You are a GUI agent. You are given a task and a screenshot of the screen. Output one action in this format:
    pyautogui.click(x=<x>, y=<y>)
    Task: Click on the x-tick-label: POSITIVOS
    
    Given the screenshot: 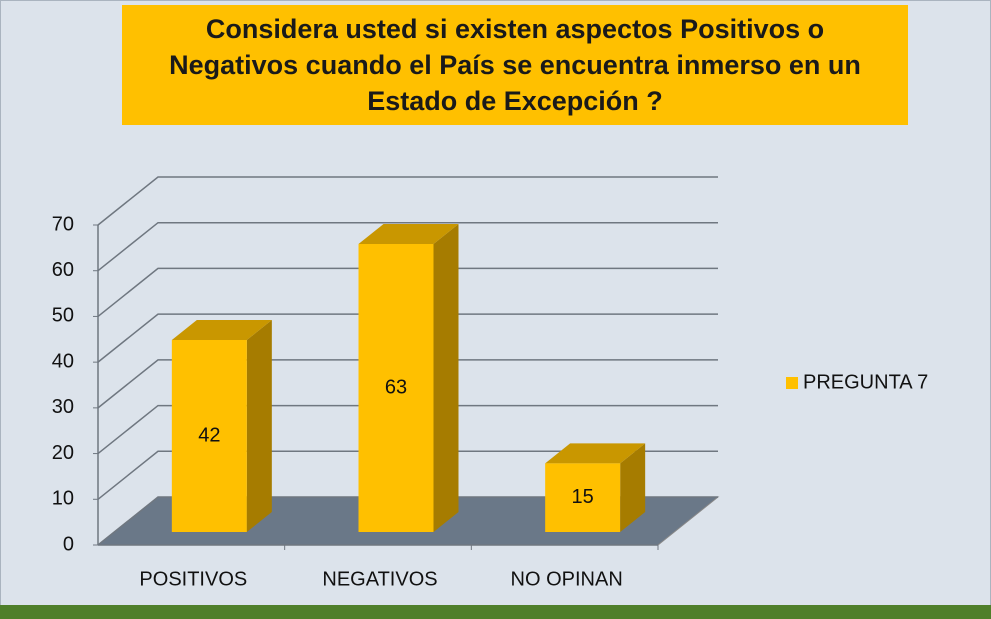 What is the action you would take?
    pyautogui.click(x=193, y=579)
    